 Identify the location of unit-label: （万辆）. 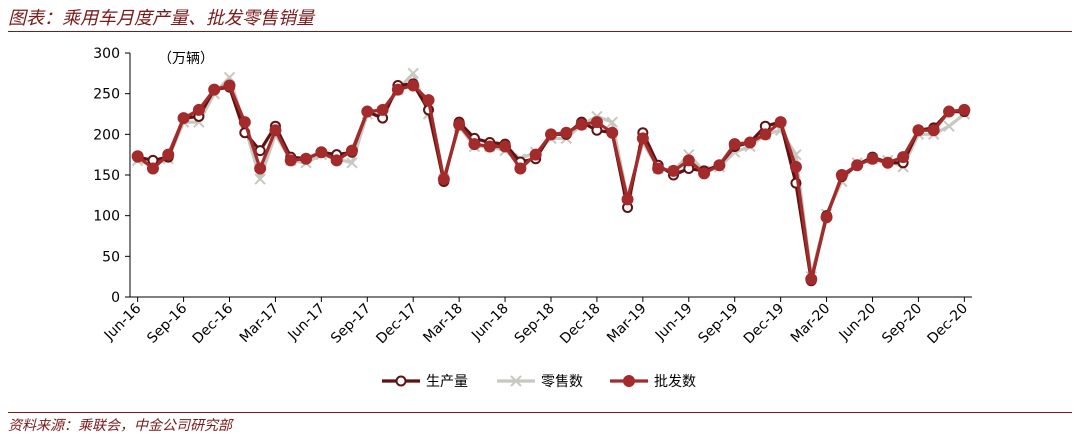
(186, 59).